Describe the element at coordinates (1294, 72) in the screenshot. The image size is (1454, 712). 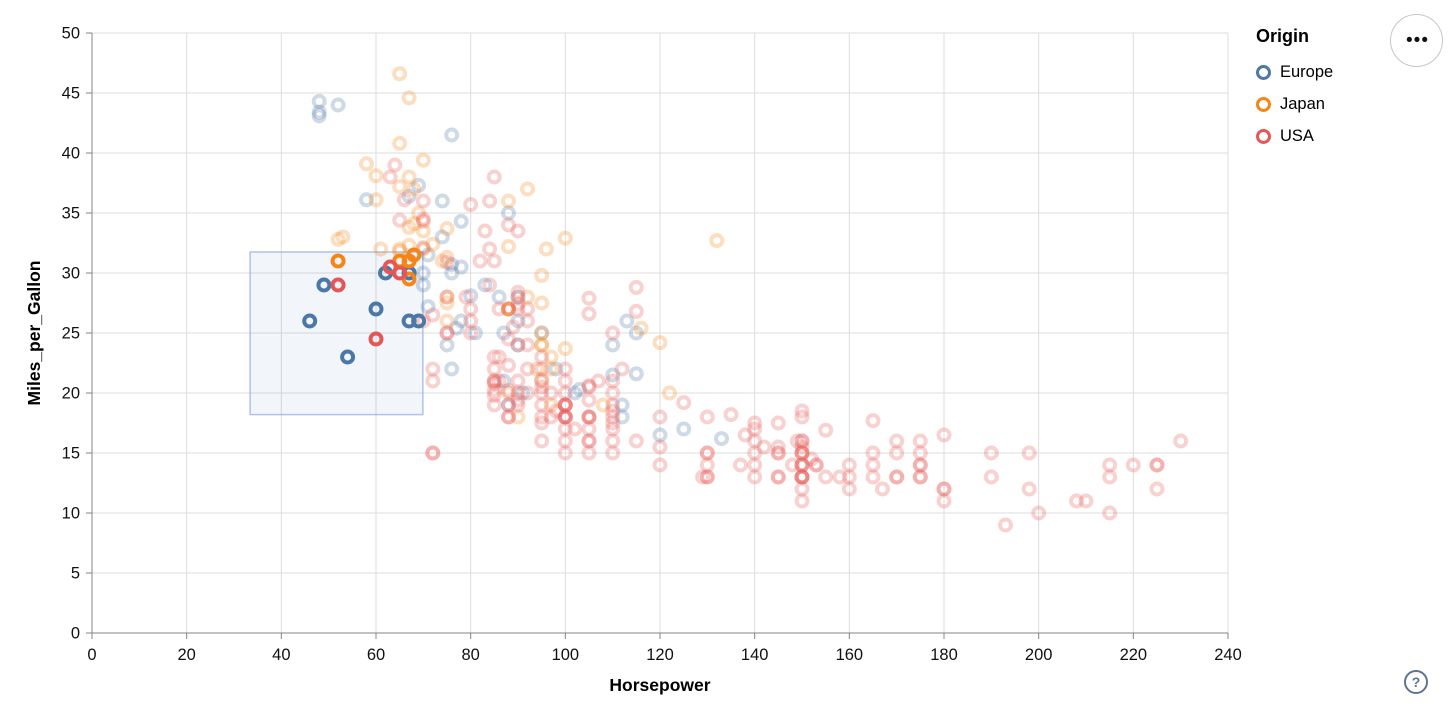
I see `legend-item-europe: Europe` at that location.